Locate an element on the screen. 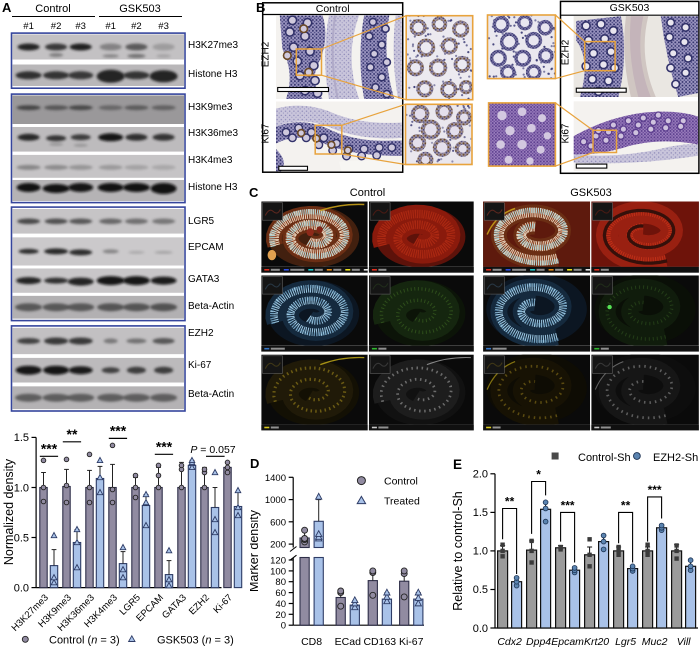 The height and width of the screenshot is (649, 700). svg-text: Muc2 is located at coordinates (655, 642).